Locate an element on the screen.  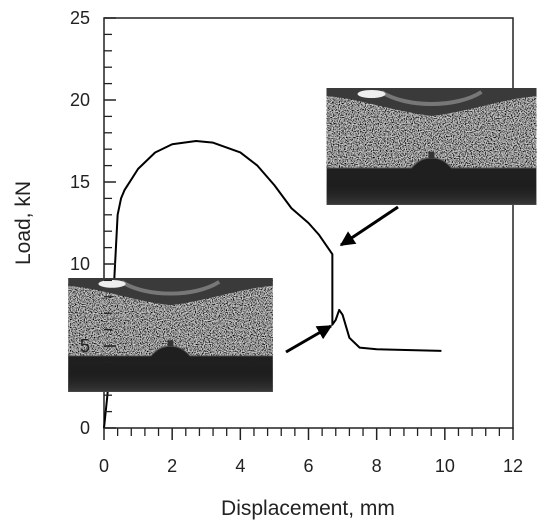
x-tick-label: 10 is located at coordinates (445, 466).